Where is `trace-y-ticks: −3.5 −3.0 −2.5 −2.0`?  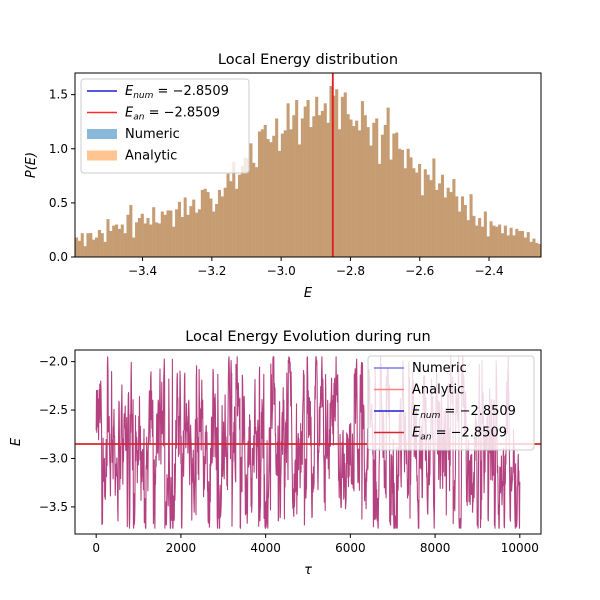
trace-y-ticks: −3.5 −3.0 −2.5 −2.0 is located at coordinates (57, 434).